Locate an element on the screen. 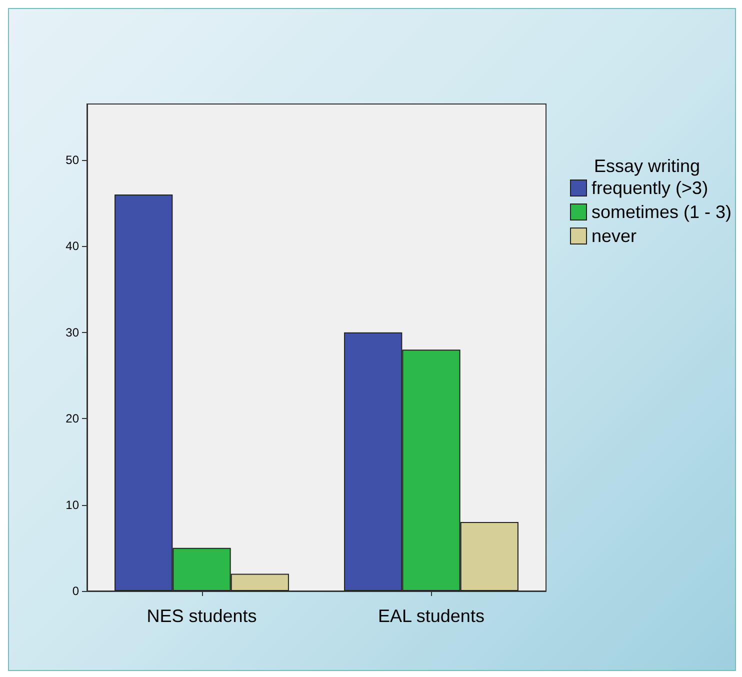  x-tick-label: EAL students is located at coordinates (431, 616).